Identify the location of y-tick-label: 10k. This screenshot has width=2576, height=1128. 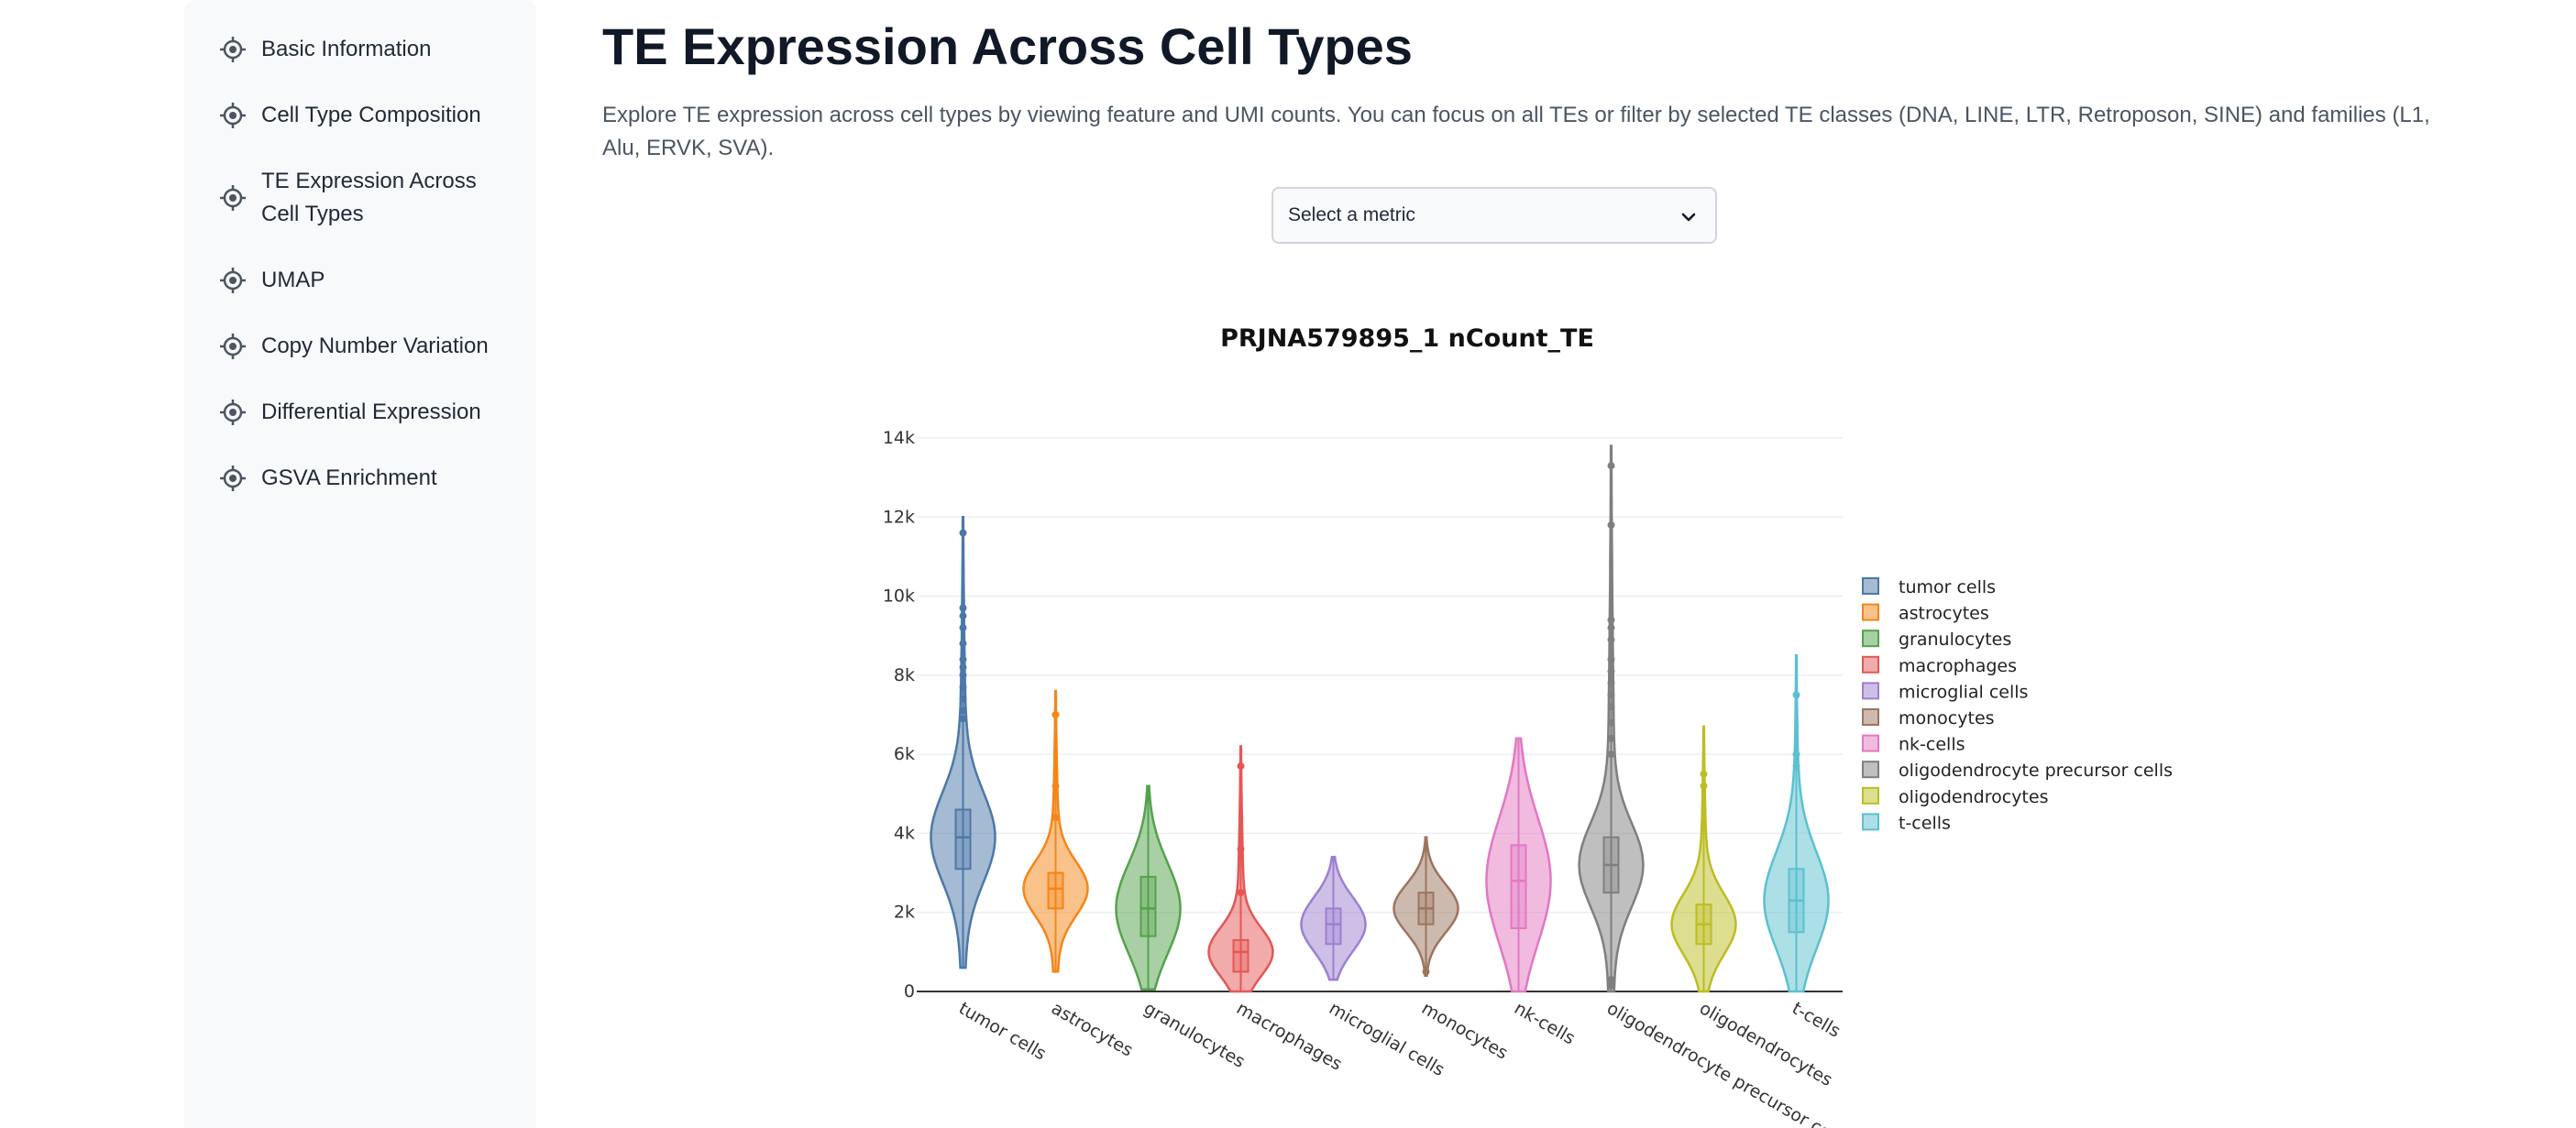
(899, 597).